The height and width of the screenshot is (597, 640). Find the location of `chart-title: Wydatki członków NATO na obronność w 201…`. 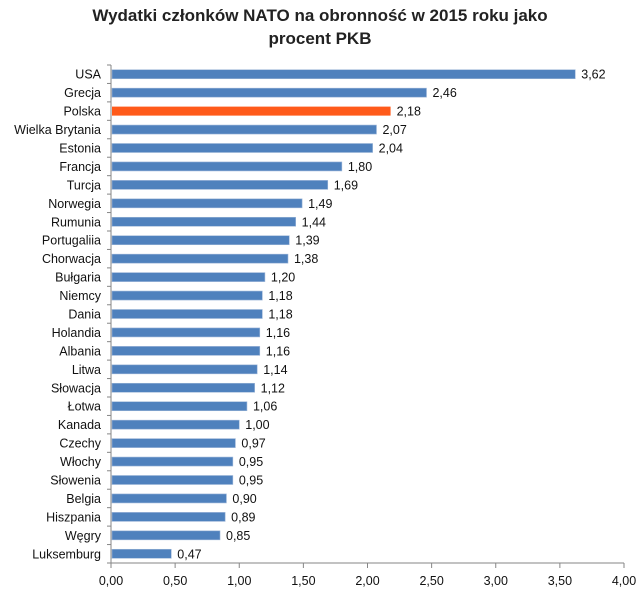

chart-title: Wydatki członków NATO na obronność w 201… is located at coordinates (320, 27).